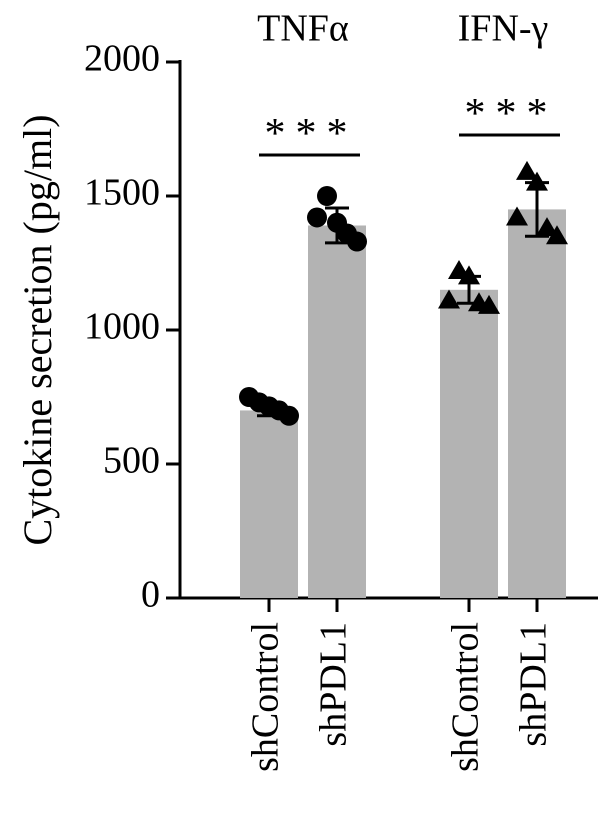 The image size is (600, 830). Describe the element at coordinates (122, 59) in the screenshot. I see `y-tick-label: 2000` at that location.